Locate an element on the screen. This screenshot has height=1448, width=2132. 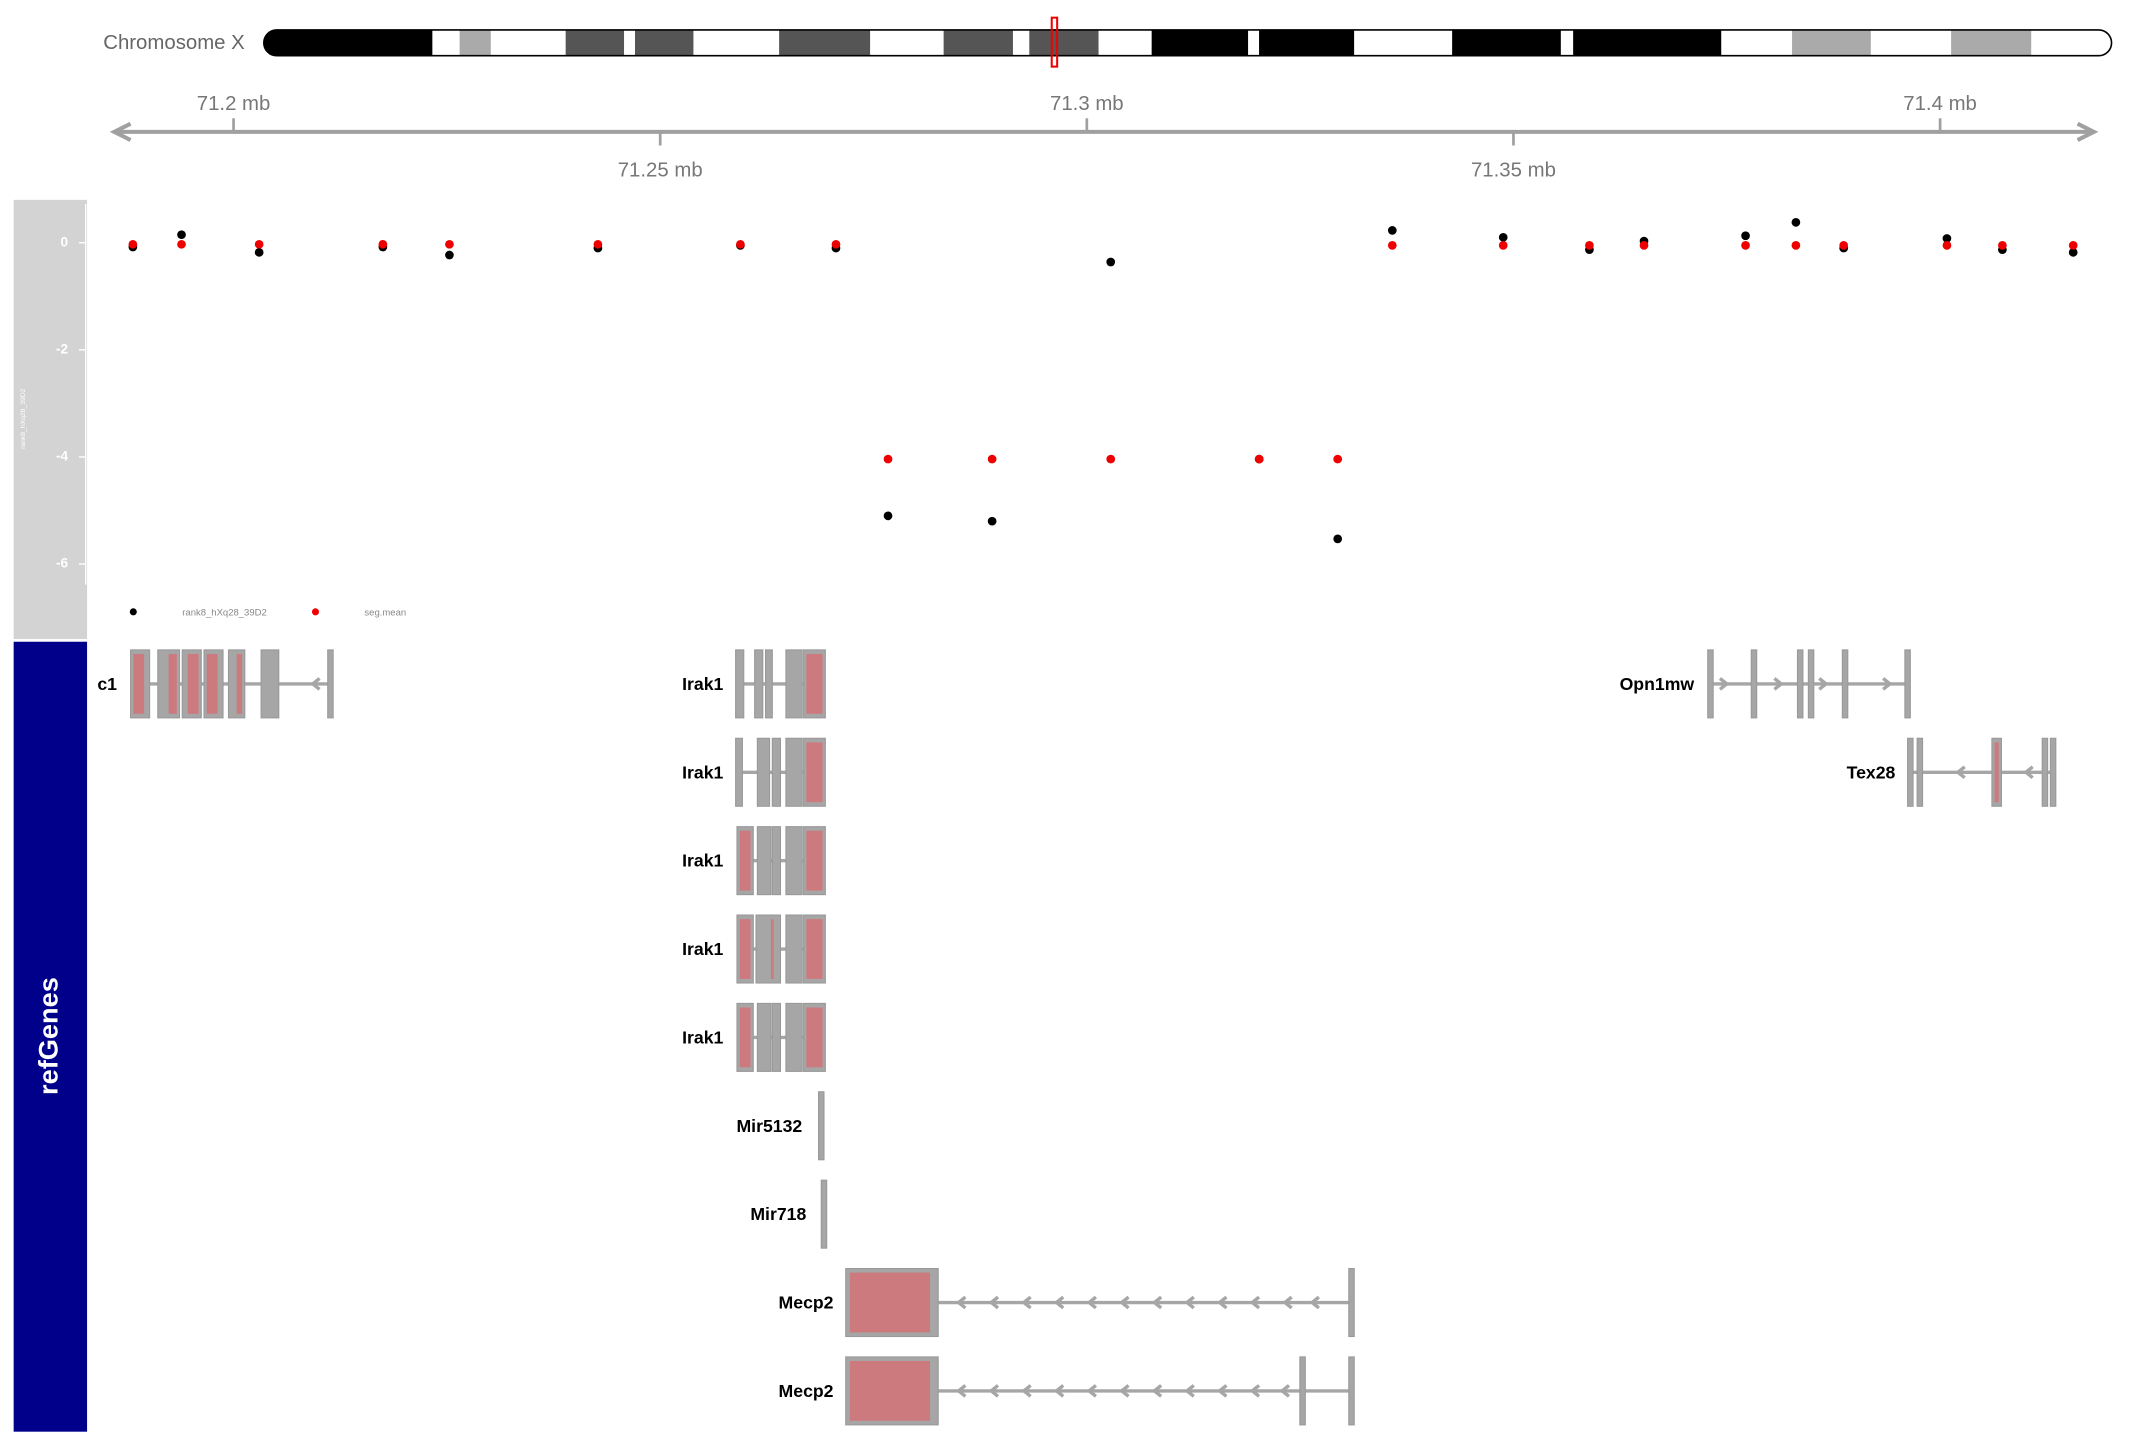
gene: Mir5132 is located at coordinates (780, 1126).